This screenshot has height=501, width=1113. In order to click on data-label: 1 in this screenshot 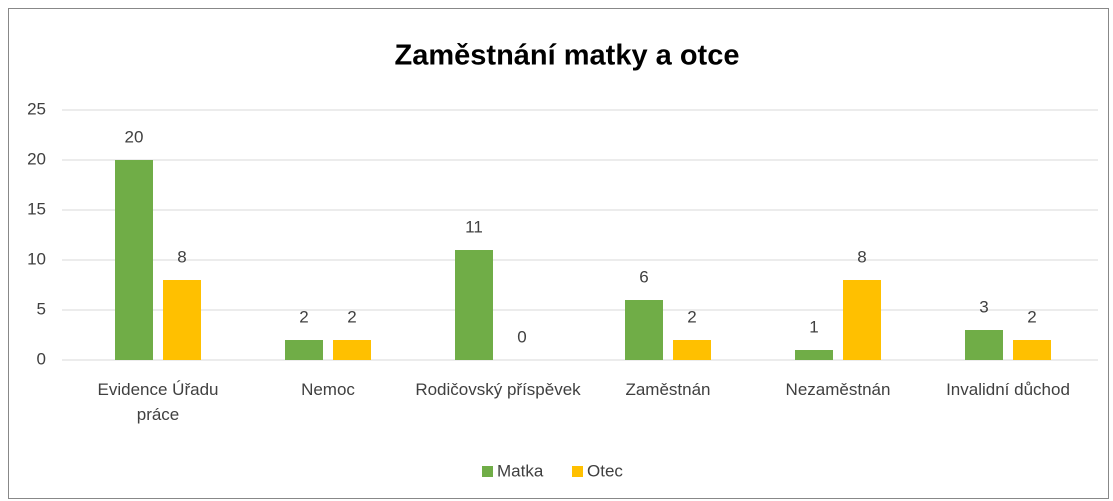, I will do `click(813, 326)`.